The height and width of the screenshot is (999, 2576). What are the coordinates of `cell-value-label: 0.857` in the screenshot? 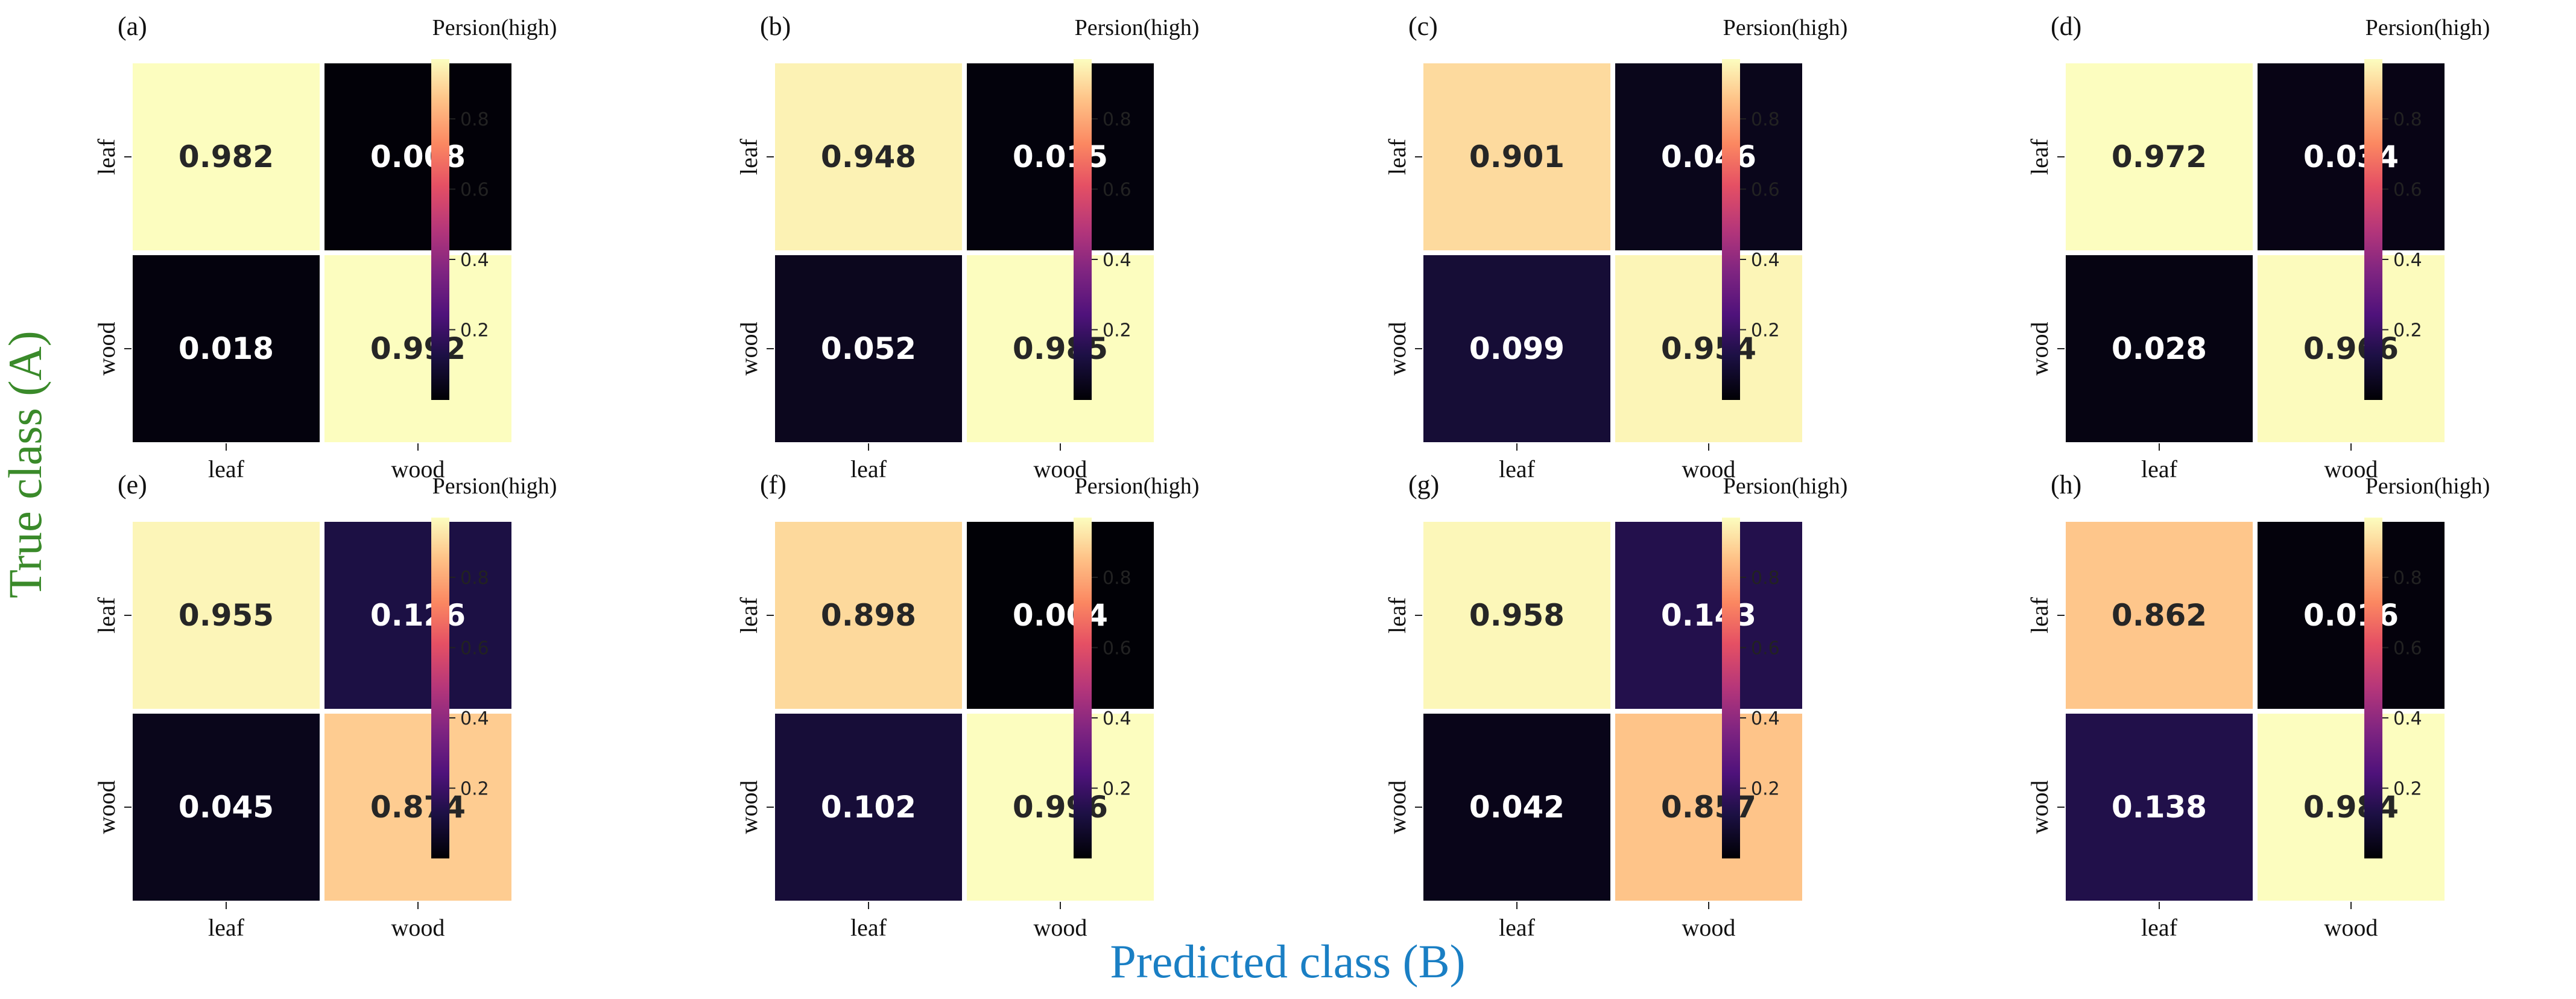 It's located at (1708, 807).